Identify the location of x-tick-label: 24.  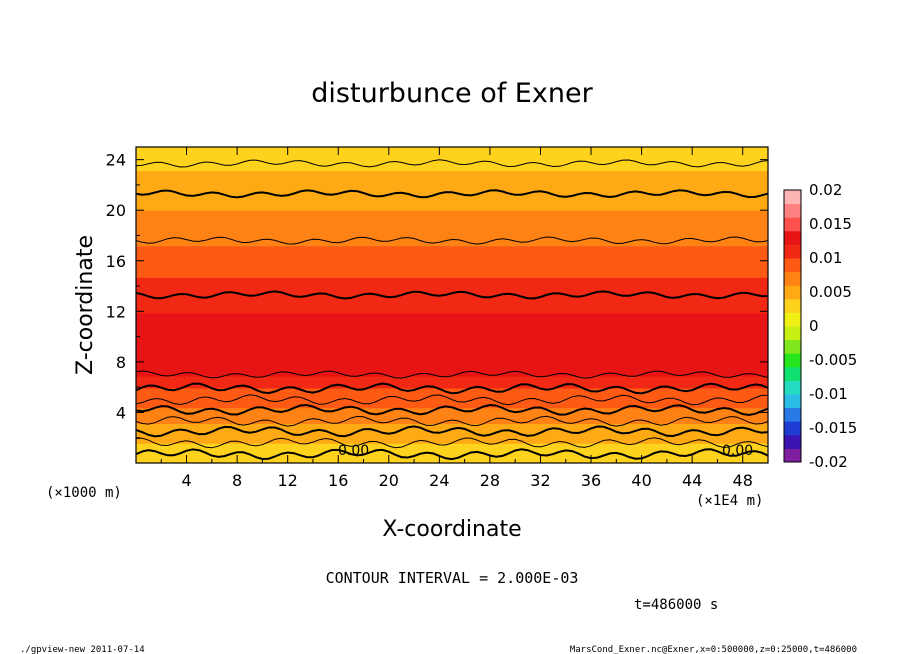
(439, 480).